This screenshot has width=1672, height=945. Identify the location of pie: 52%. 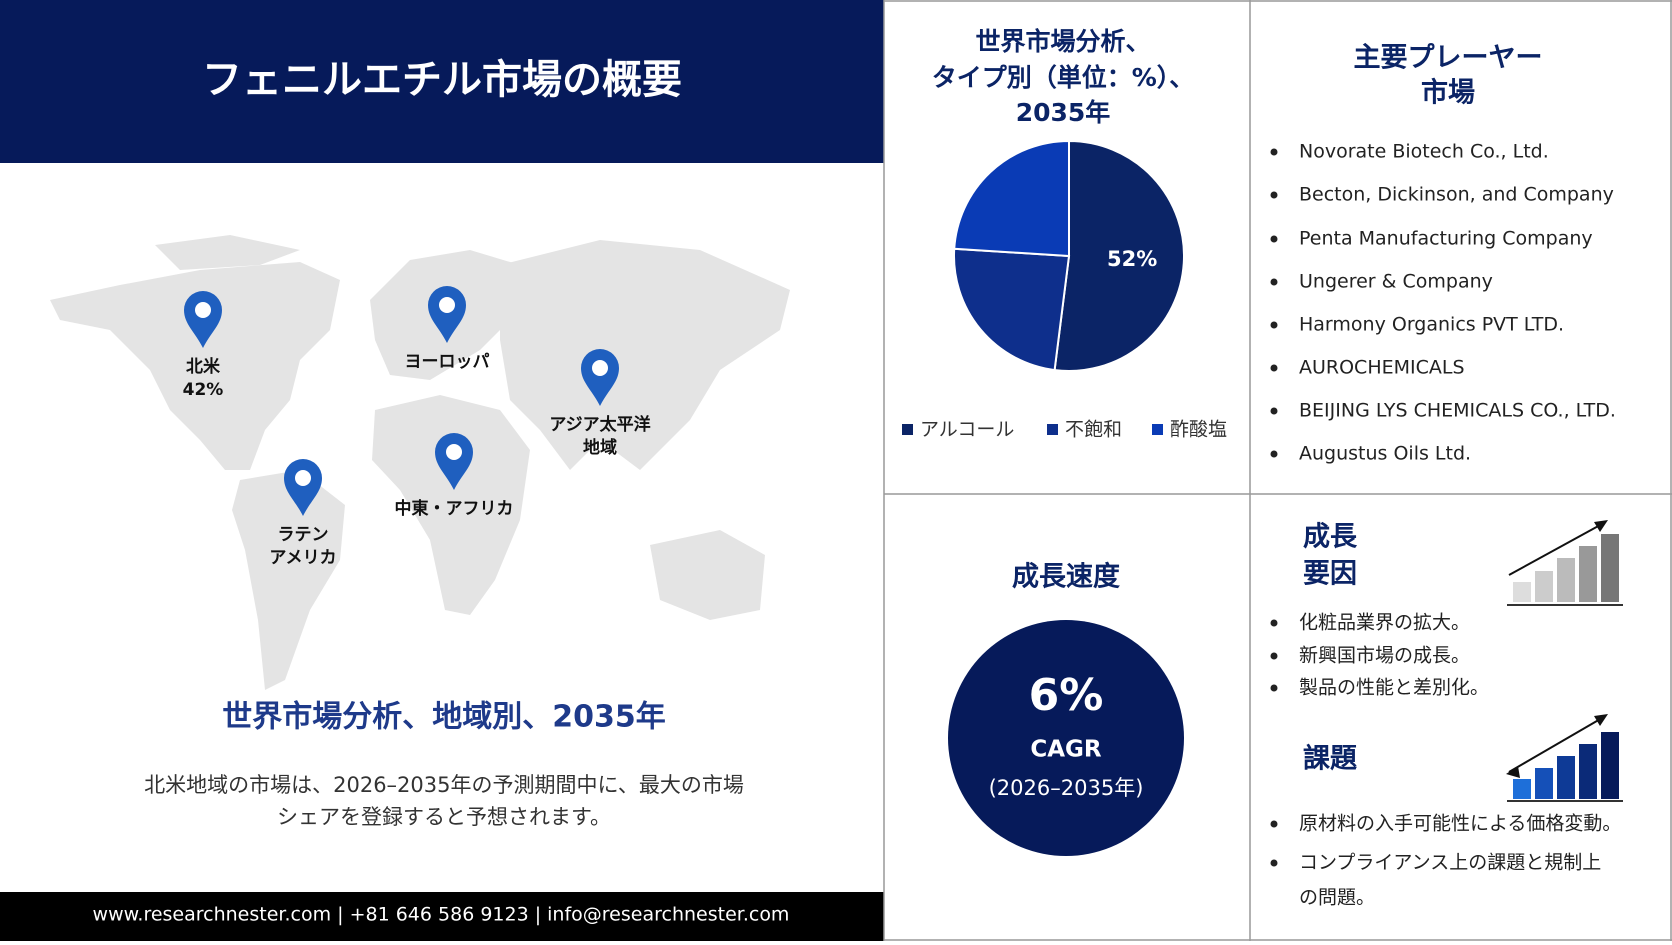
(1069, 255).